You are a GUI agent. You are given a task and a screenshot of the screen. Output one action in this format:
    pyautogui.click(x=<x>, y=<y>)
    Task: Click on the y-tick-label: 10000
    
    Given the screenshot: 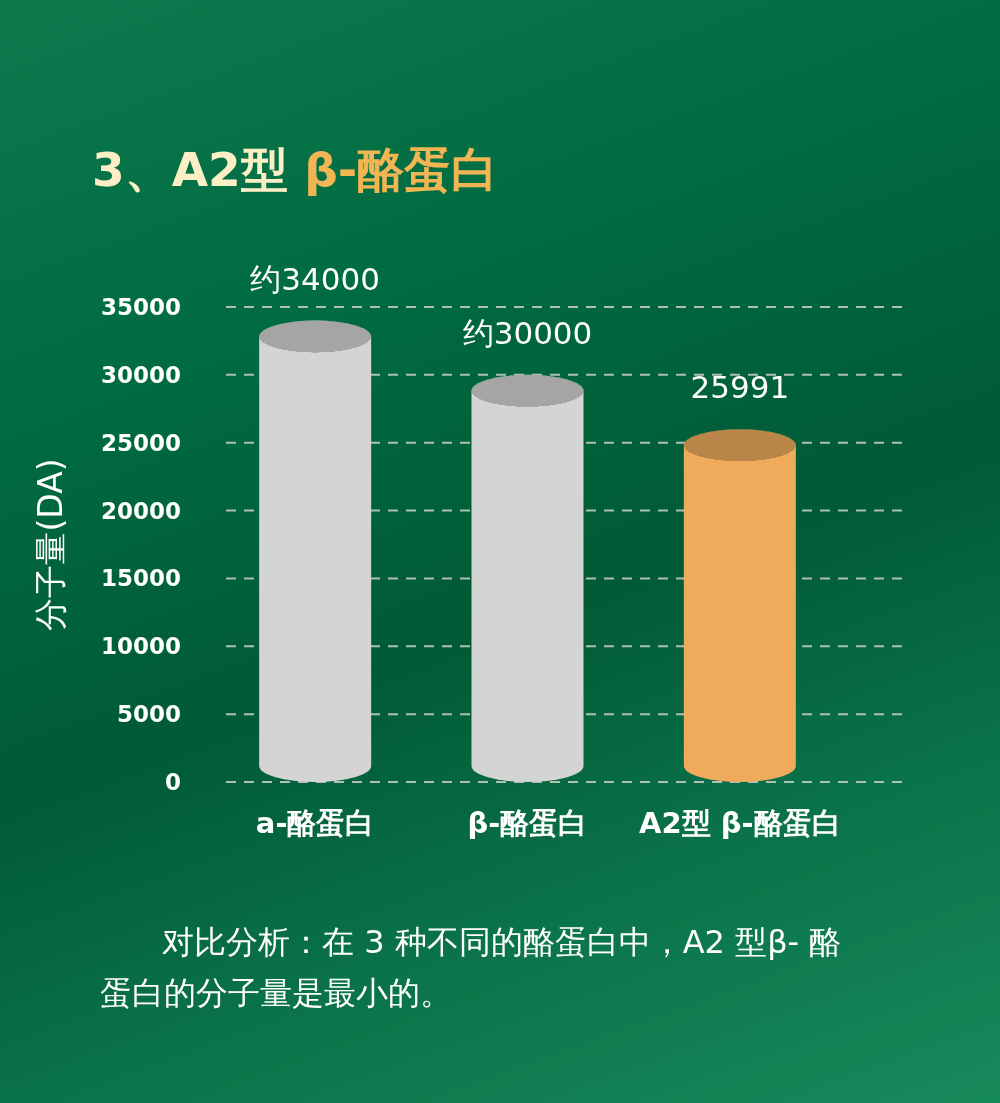 What is the action you would take?
    pyautogui.click(x=140, y=646)
    